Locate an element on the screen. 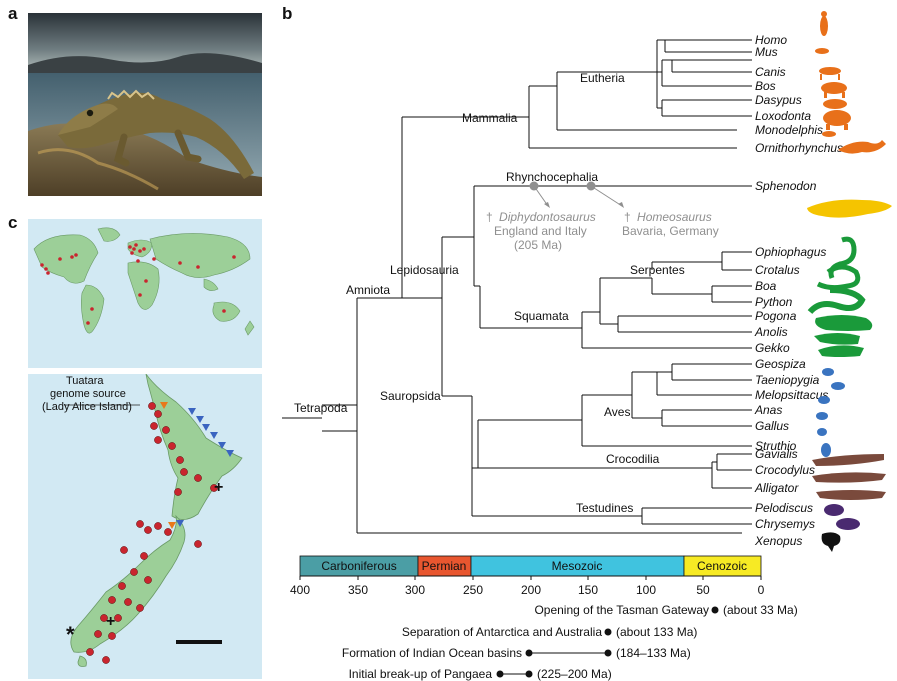 This screenshot has height=681, width=897. clade-amniota: Amniota is located at coordinates (368, 290).